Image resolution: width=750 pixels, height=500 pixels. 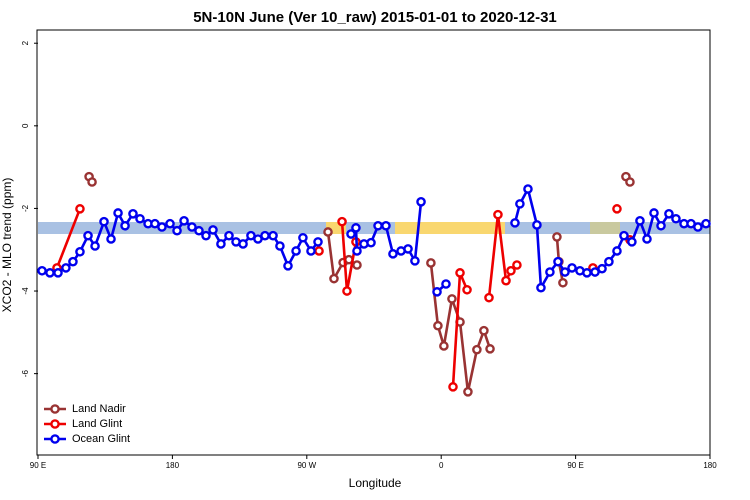 What do you see at coordinates (99, 409) in the screenshot?
I see `legend-label: Land Nadir` at bounding box center [99, 409].